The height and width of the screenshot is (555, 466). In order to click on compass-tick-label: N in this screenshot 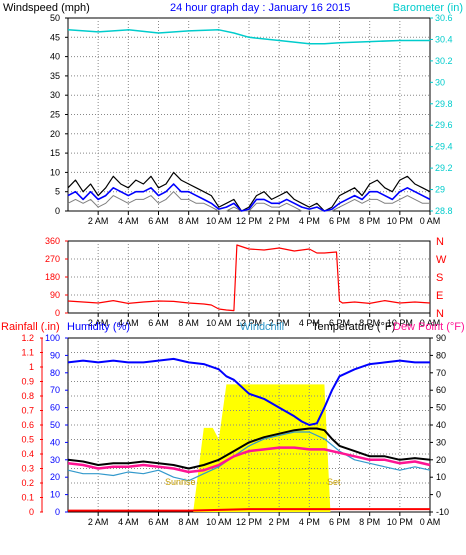, I will do `click(440, 242)`.